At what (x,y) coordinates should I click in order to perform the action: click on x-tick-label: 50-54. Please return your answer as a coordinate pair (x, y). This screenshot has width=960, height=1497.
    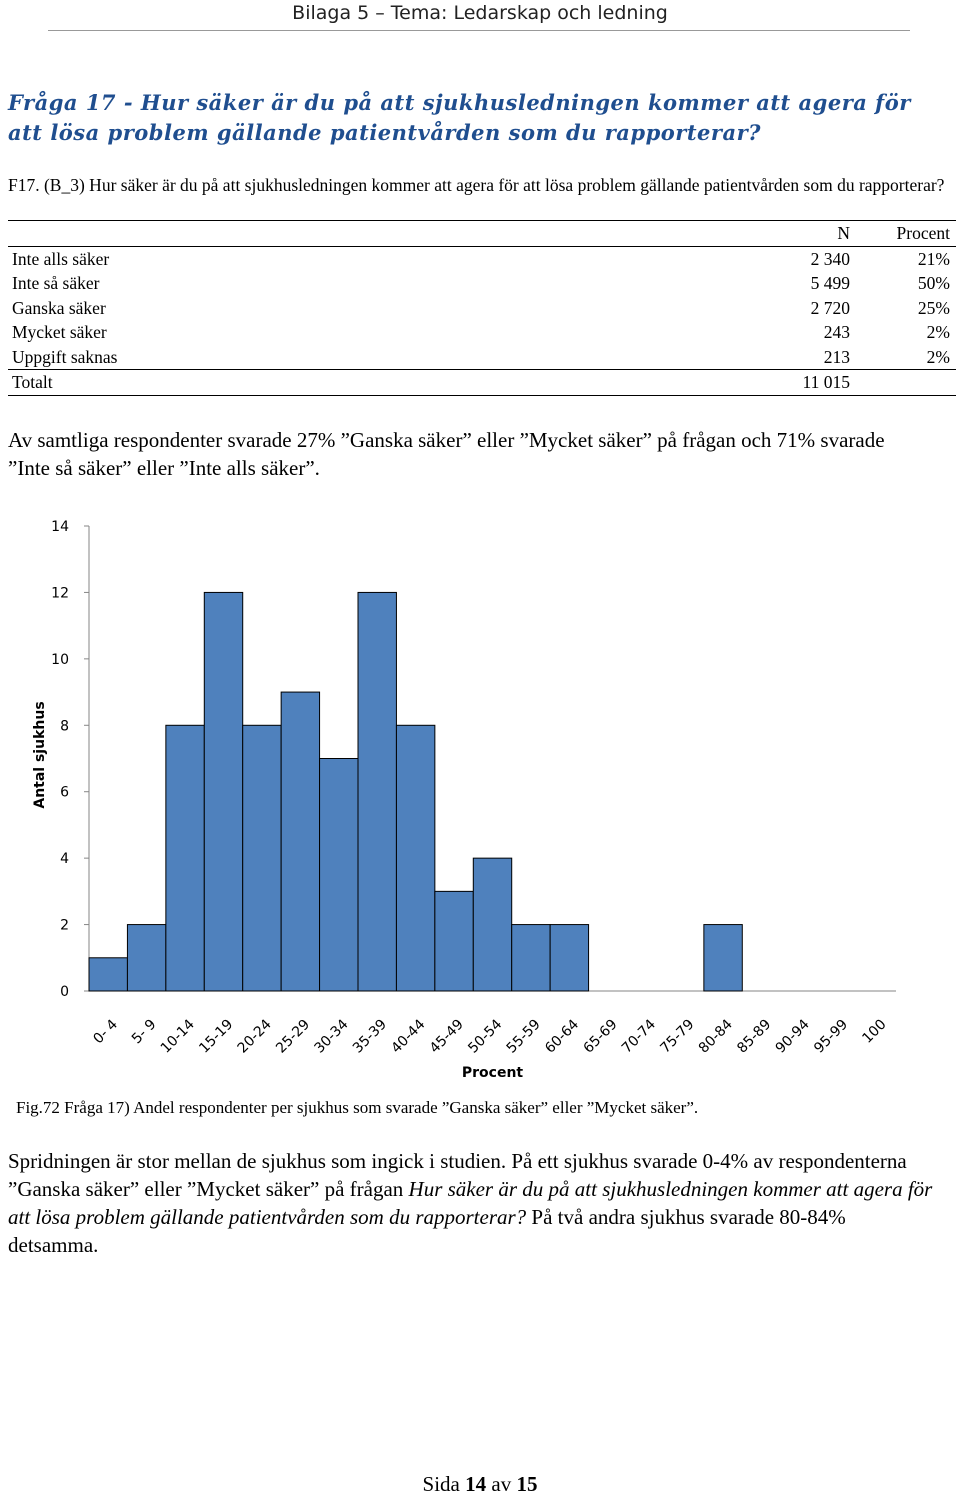
    Looking at the image, I should click on (485, 1036).